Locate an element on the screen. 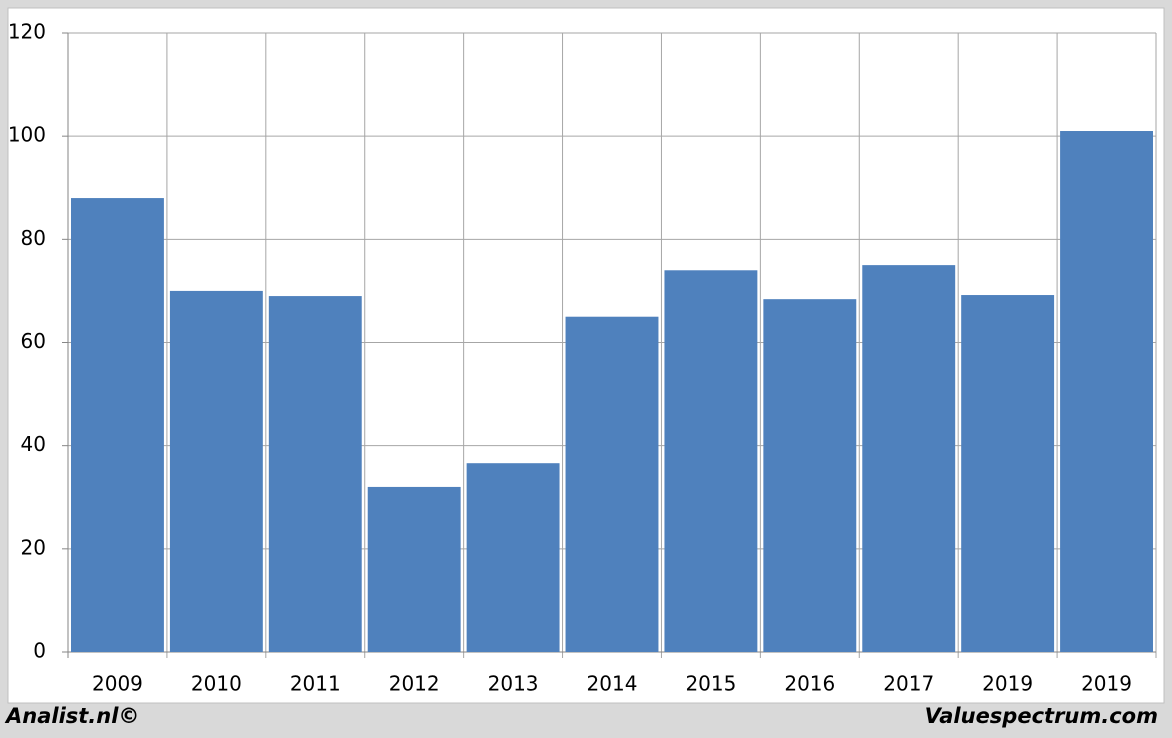 Image resolution: width=1172 pixels, height=738 pixels. source-left: Analist.nl© is located at coordinates (71, 716).